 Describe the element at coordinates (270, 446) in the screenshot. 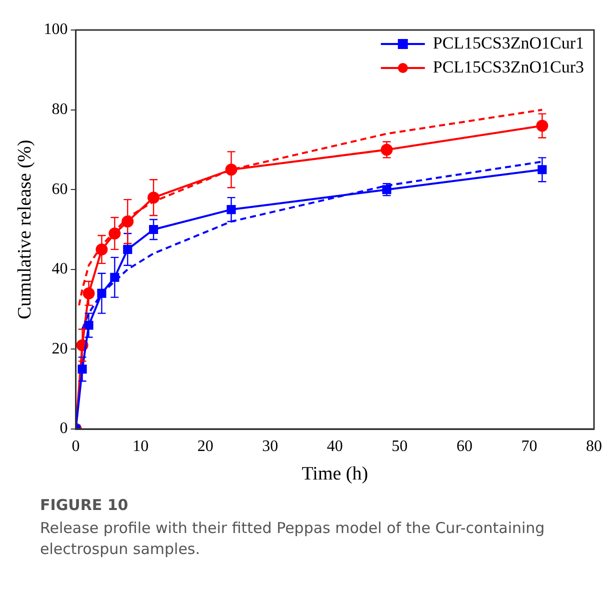

I see `x-tick-label: 30` at that location.